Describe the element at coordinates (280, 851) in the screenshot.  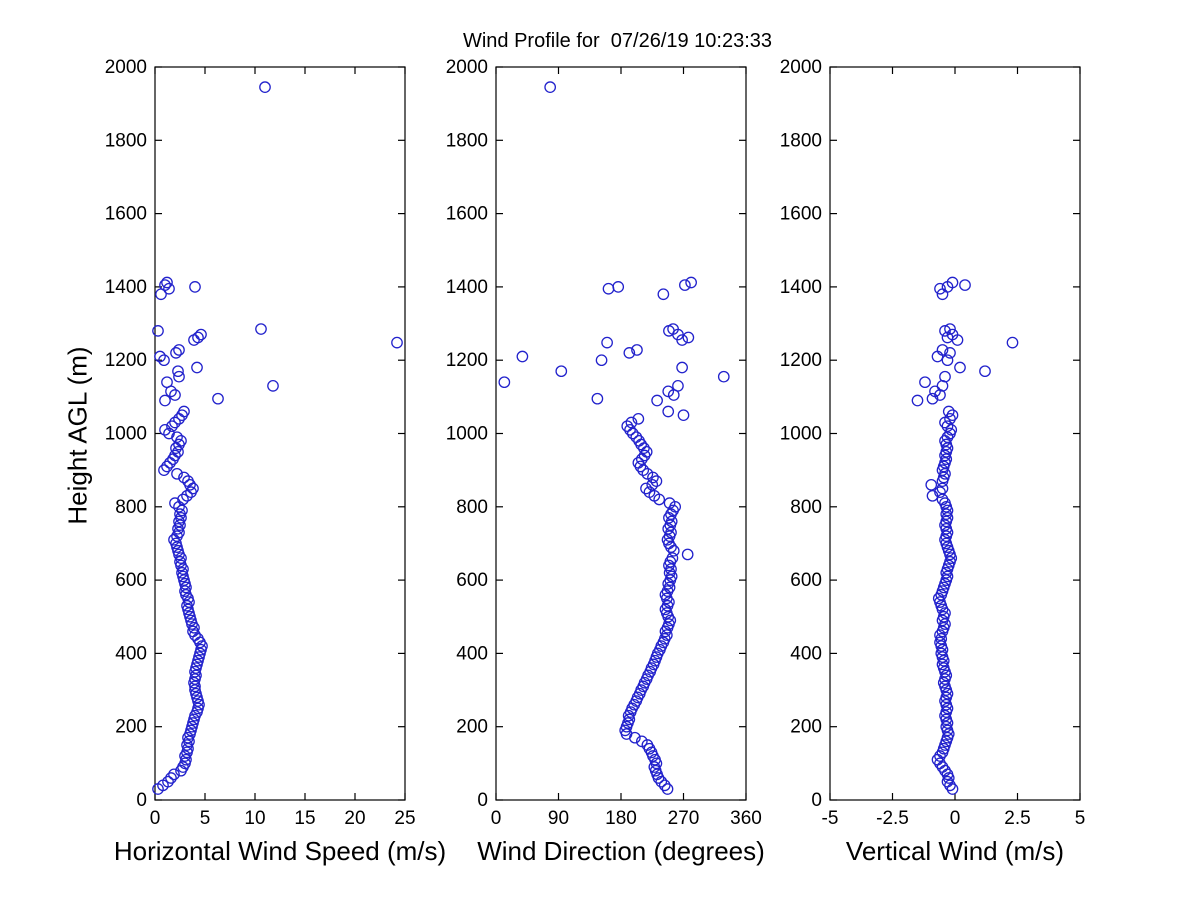
I see `x-axis-label-horizontal-wind-speed: Horizontal Wind Speed (m/s)` at that location.